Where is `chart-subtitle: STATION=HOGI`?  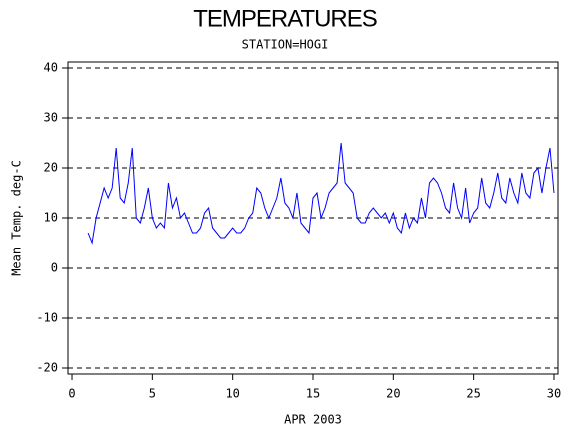 chart-subtitle: STATION=HOGI is located at coordinates (285, 45).